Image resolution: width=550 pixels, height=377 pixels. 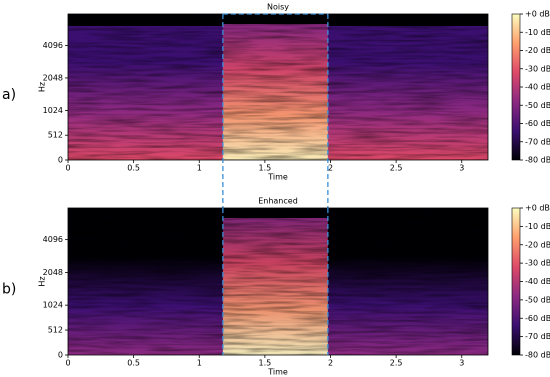 What do you see at coordinates (9, 290) in the screenshot?
I see `panel-label: b)` at bounding box center [9, 290].